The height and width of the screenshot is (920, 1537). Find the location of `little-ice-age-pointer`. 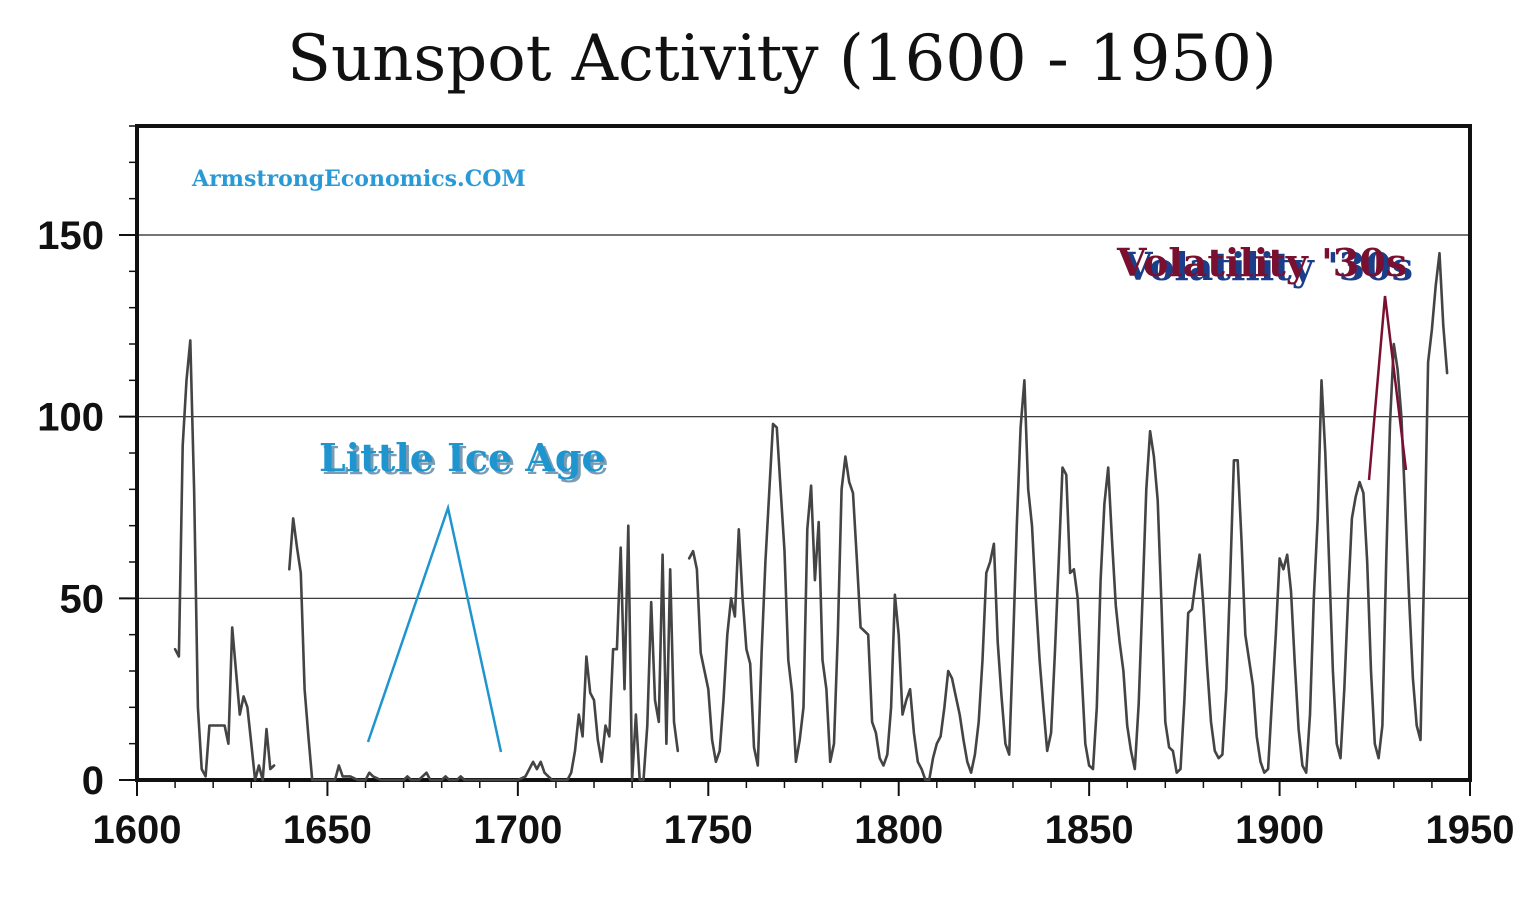

little-ice-age-pointer is located at coordinates (434, 628).